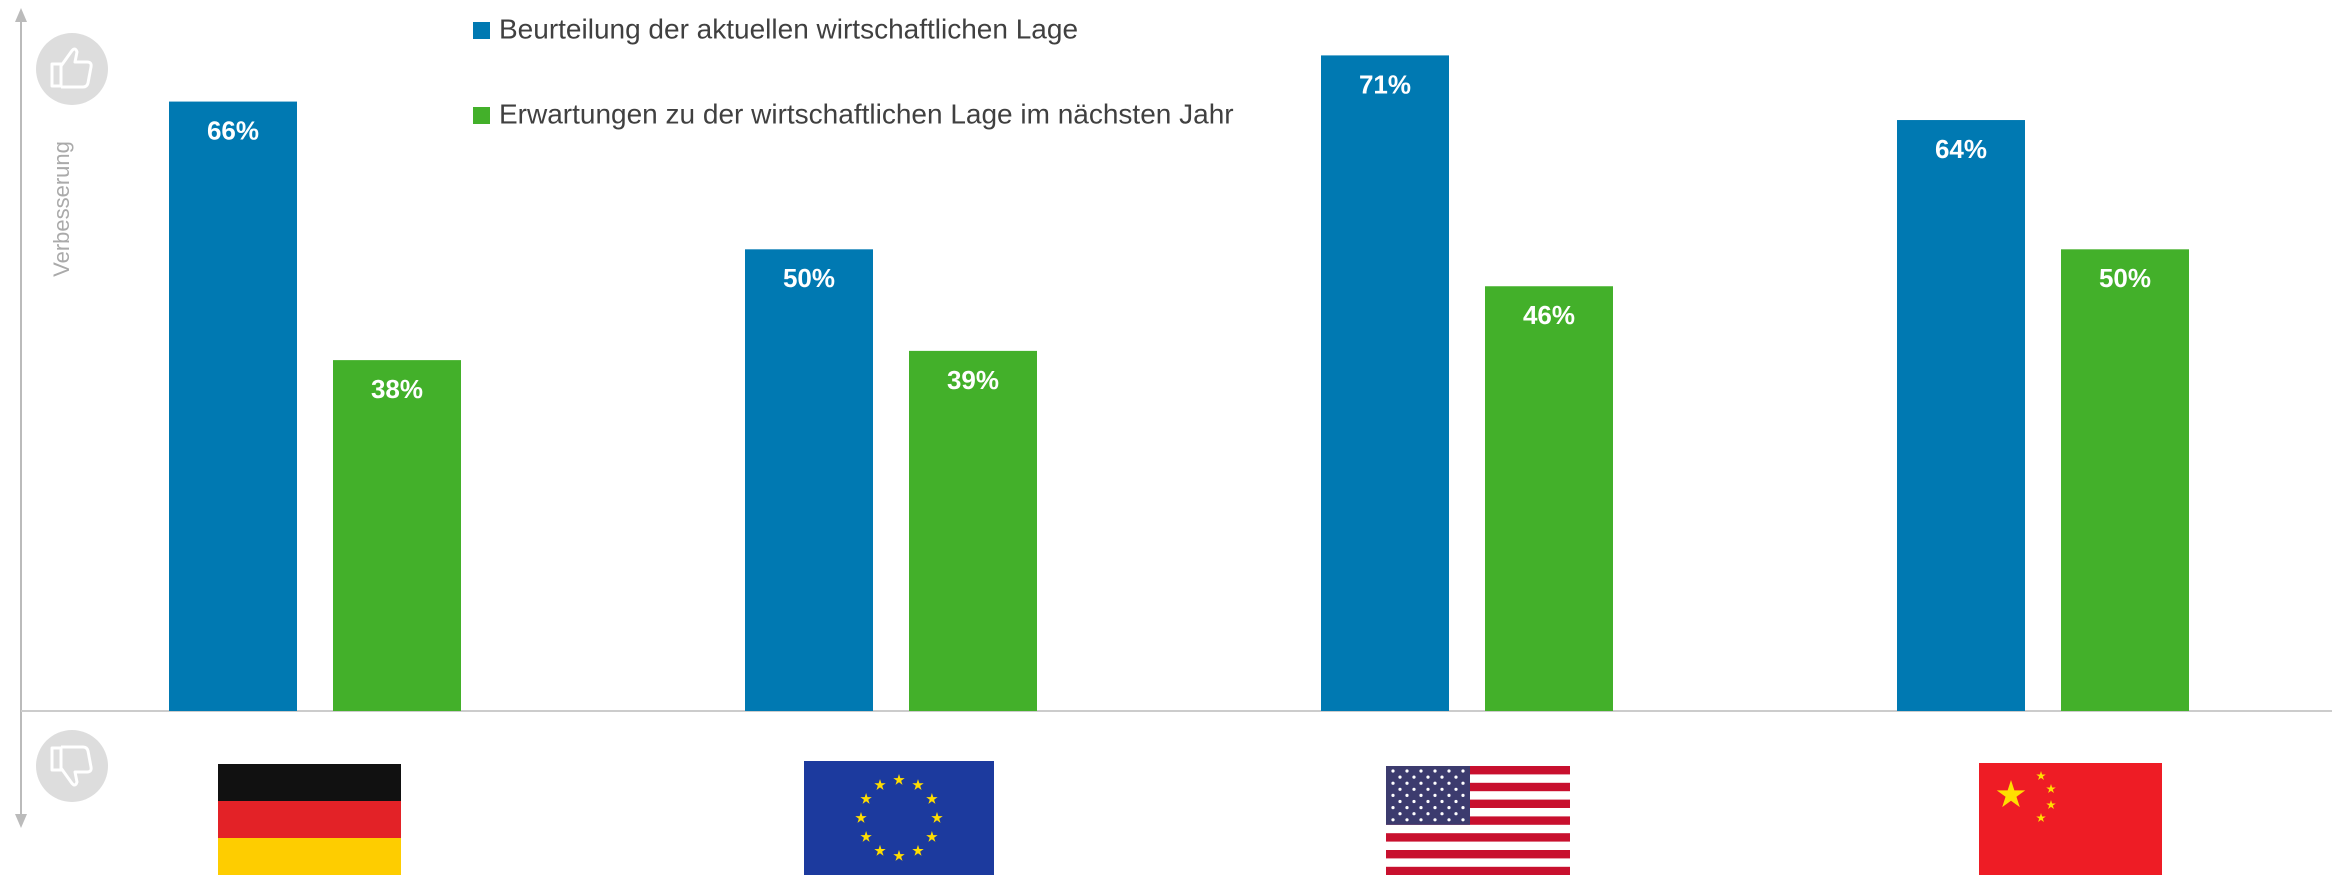 Image resolution: width=2340 pixels, height=875 pixels. Describe the element at coordinates (899, 818) in the screenshot. I see `flag-eu` at that location.